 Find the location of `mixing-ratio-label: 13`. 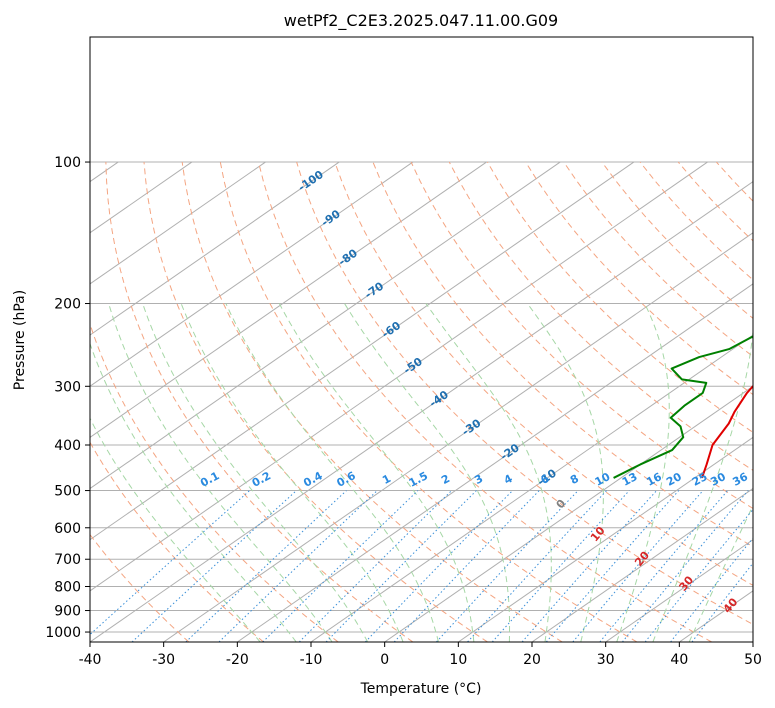

mixing-ratio-label: 13 is located at coordinates (630, 479).